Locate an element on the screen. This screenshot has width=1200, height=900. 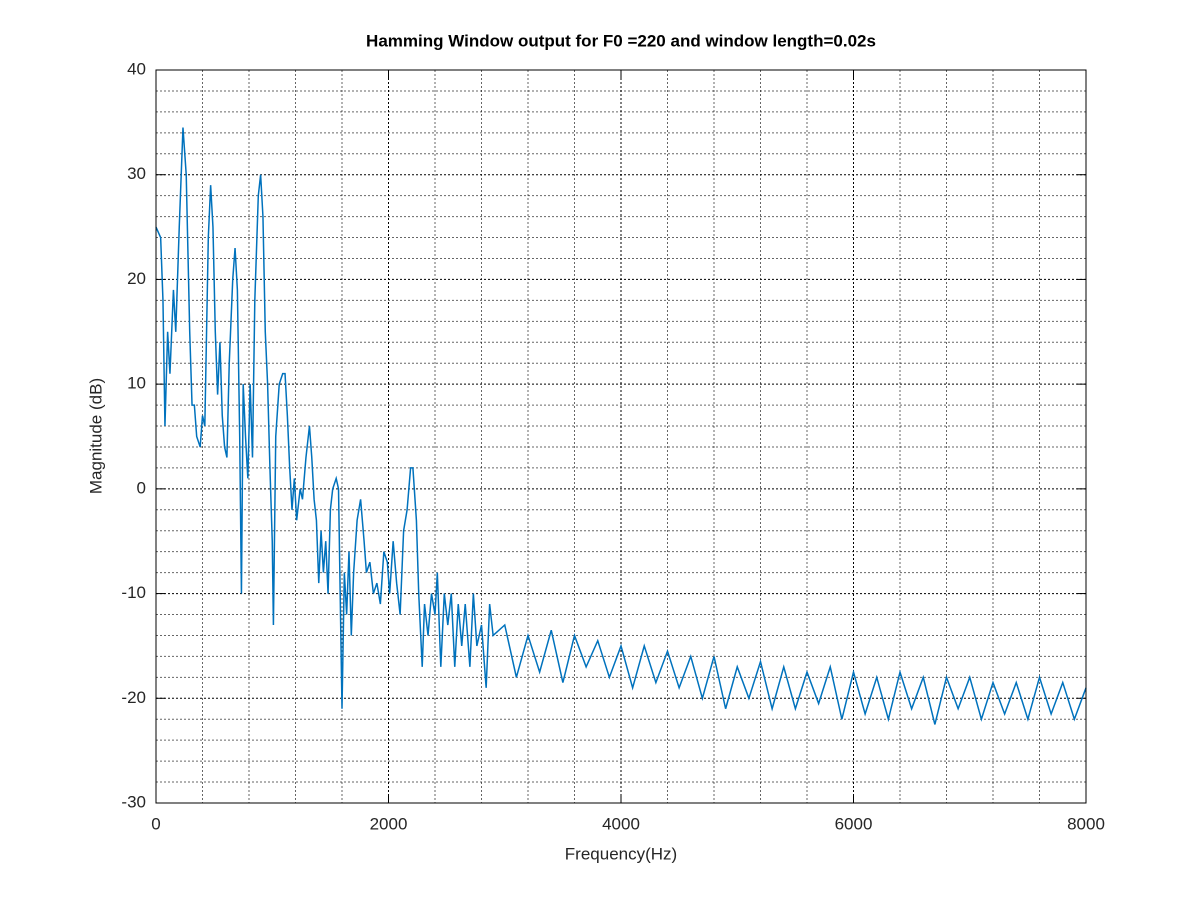
y-tick-label: -10 is located at coordinates (133, 592).